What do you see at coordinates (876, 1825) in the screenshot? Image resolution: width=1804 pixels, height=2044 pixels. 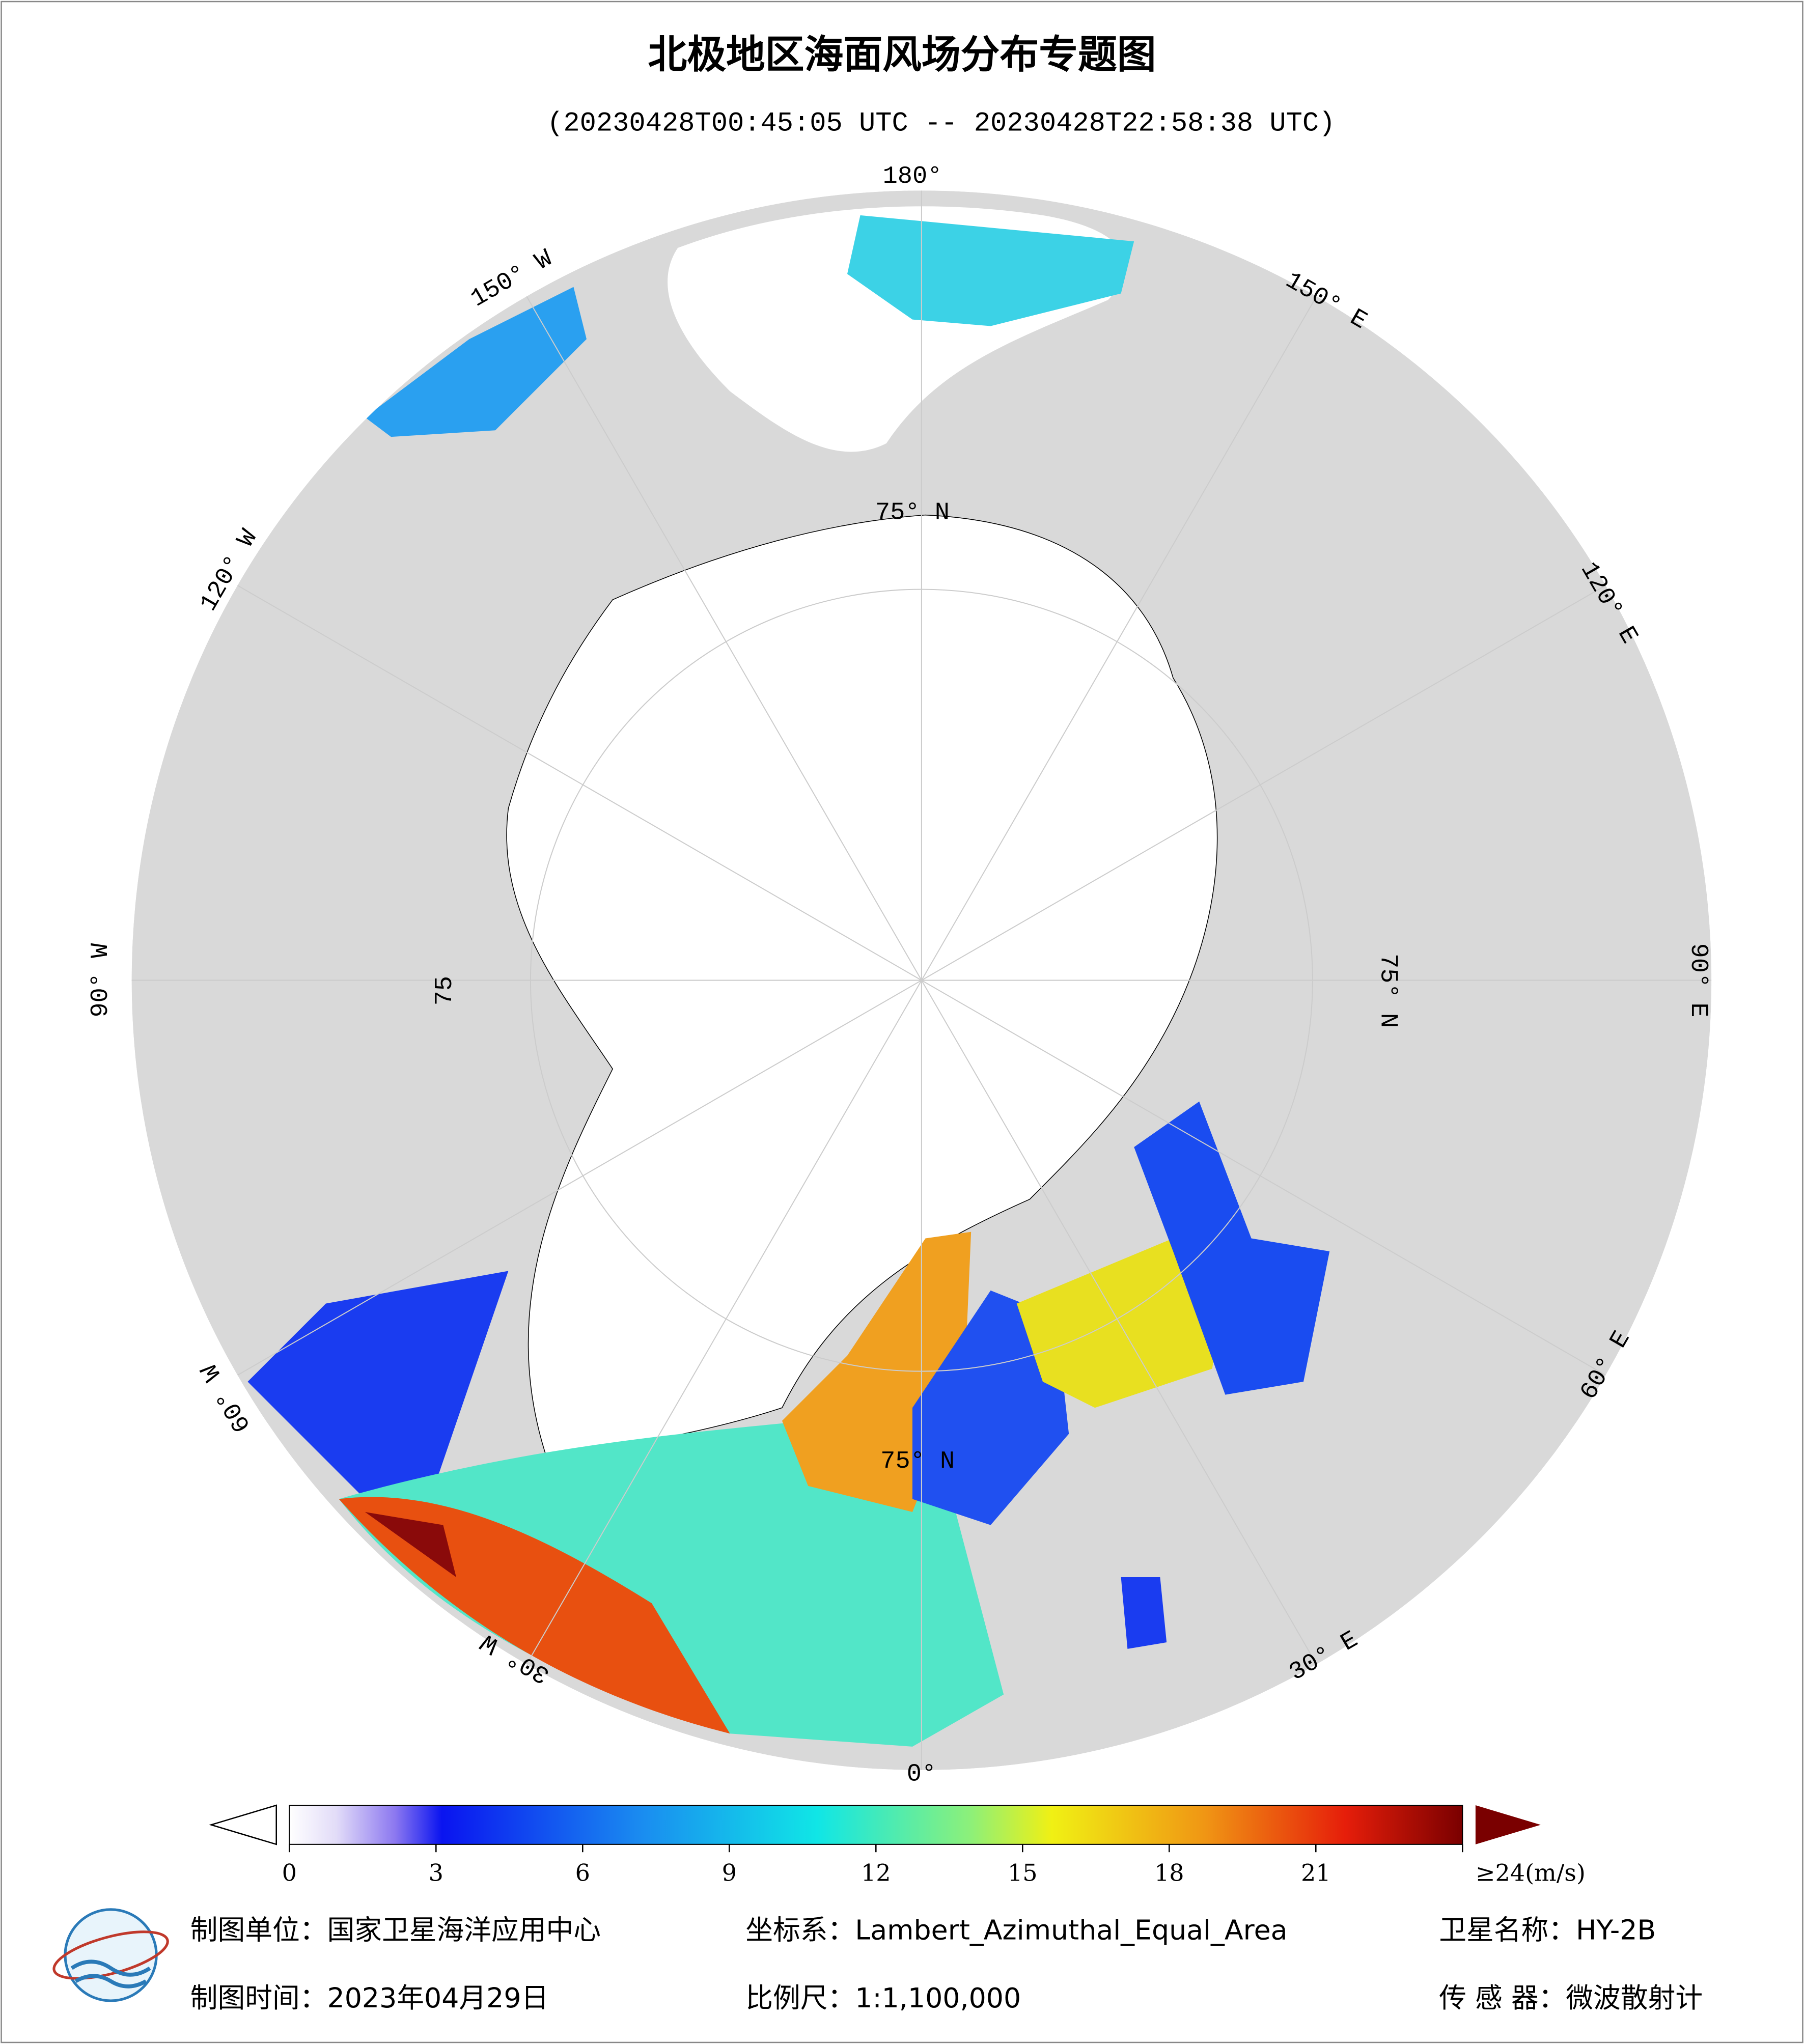 I see `colorbar-ramp` at bounding box center [876, 1825].